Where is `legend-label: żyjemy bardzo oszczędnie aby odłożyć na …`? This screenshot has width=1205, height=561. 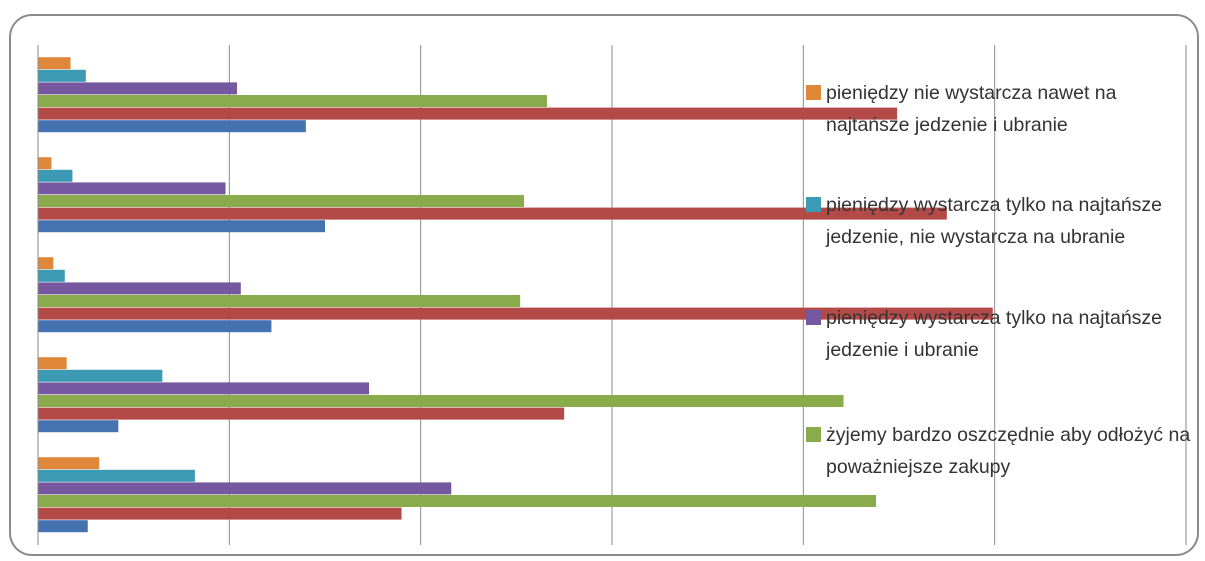
legend-label: żyjemy bardzo oszczędnie aby odłożyć na … is located at coordinates (1008, 451).